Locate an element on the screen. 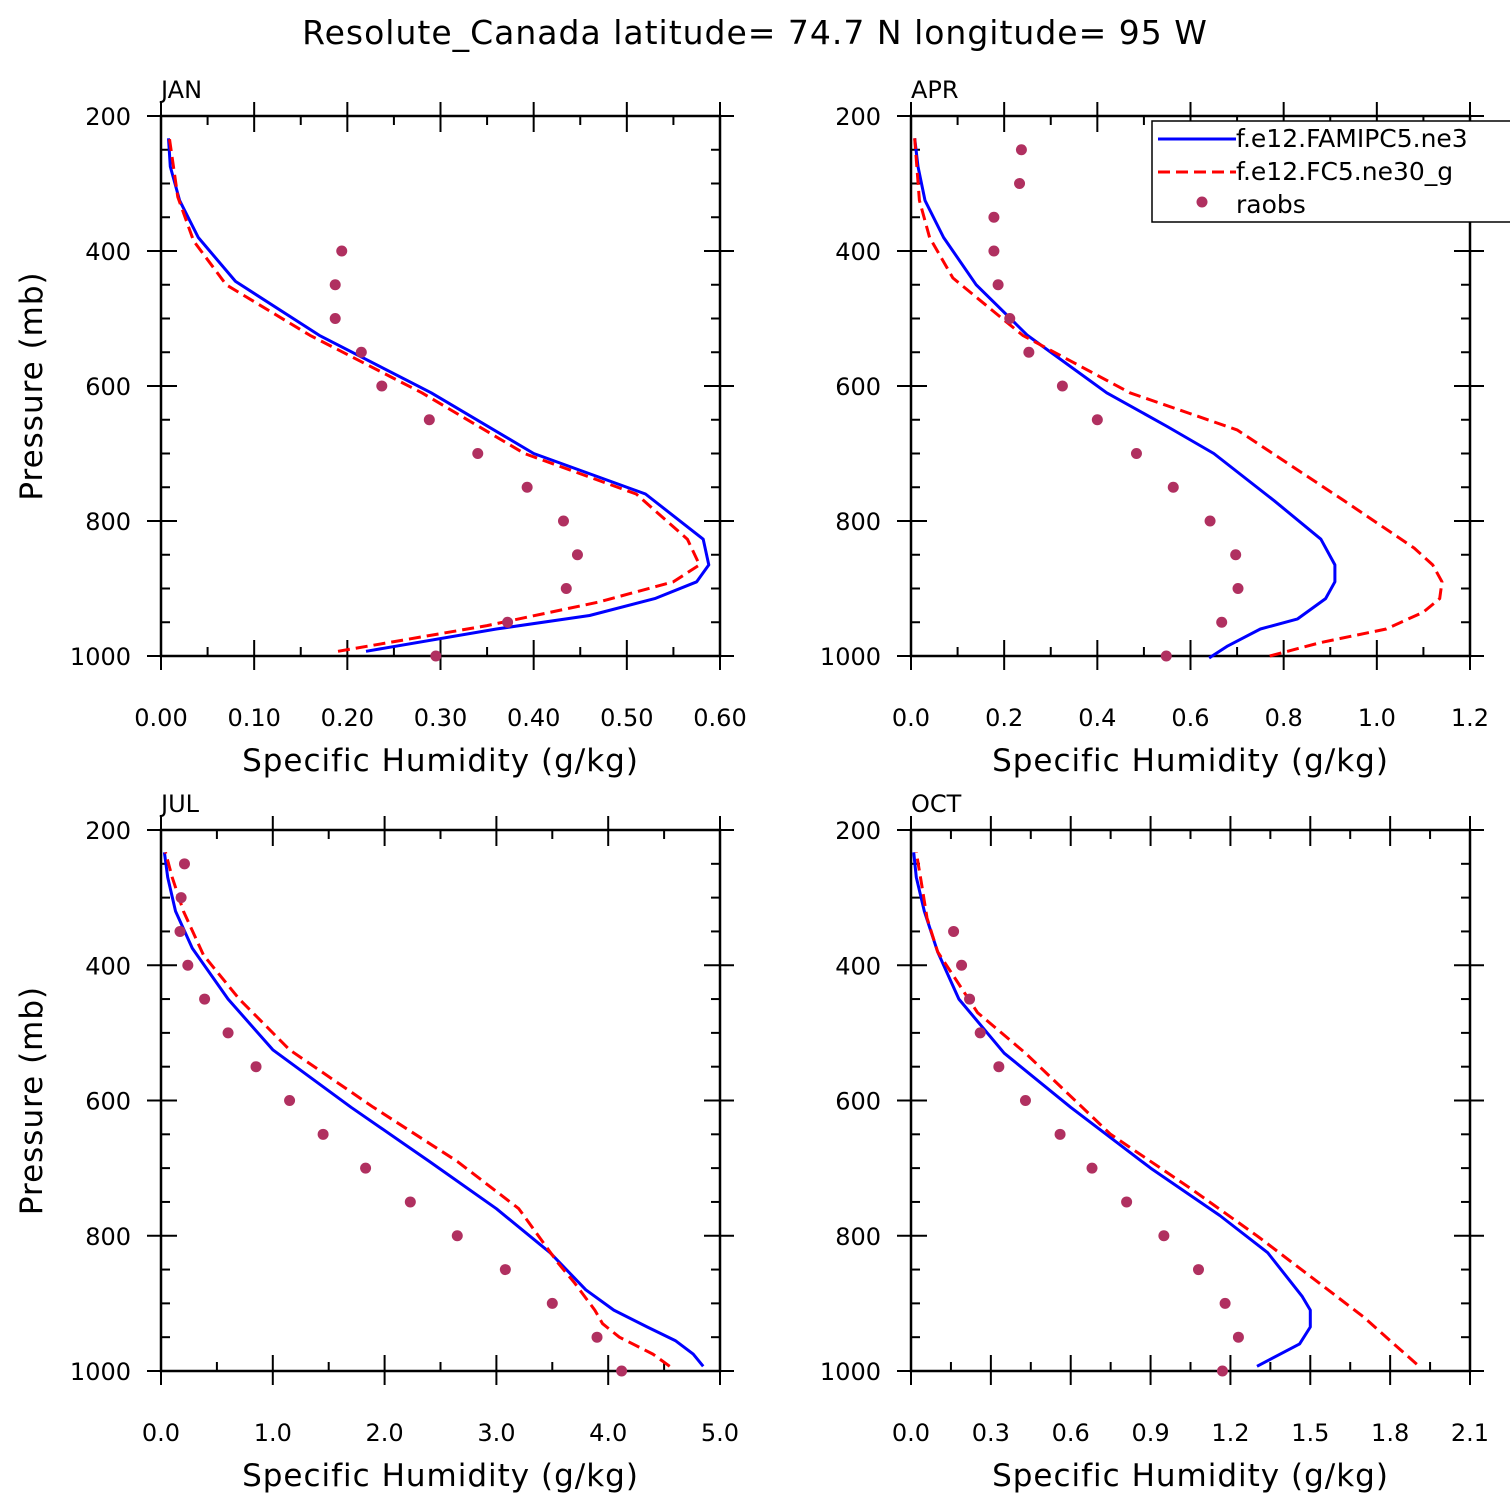 Image resolution: width=1510 pixels, height=1510 pixels. x-tick-label: 0.00 is located at coordinates (160, 718).